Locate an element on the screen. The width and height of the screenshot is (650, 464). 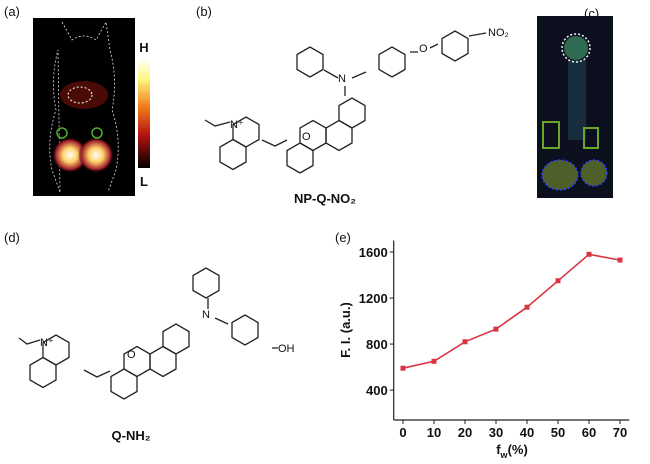
structure: N⁺ O N OH is located at coordinates (156, 333).